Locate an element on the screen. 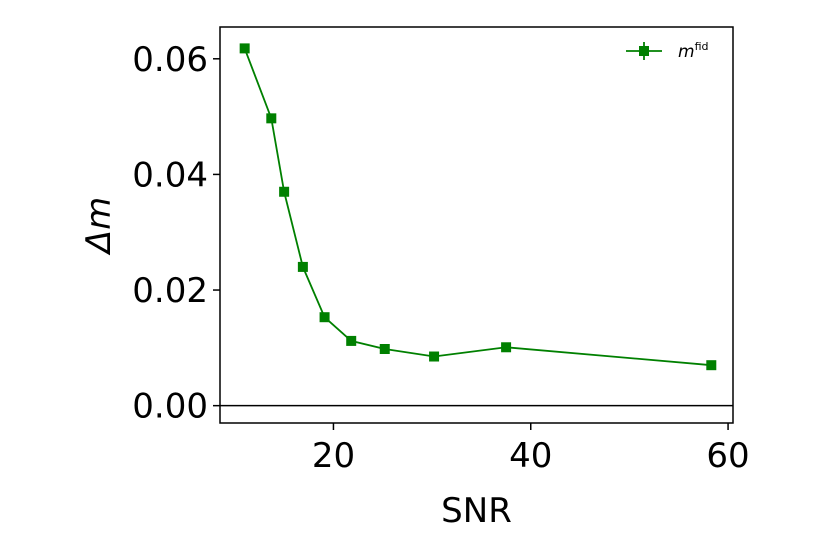 This screenshot has width=814, height=543. x-tick-label: 60 is located at coordinates (727, 456).